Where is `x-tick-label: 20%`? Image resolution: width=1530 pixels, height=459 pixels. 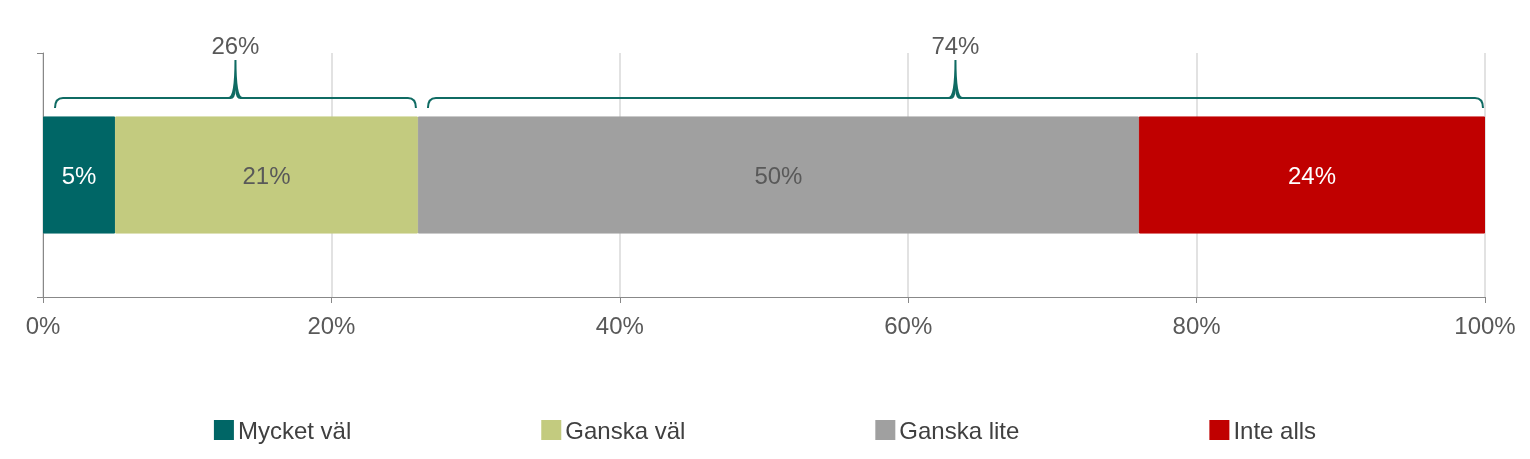 x-tick-label: 20% is located at coordinates (331, 325).